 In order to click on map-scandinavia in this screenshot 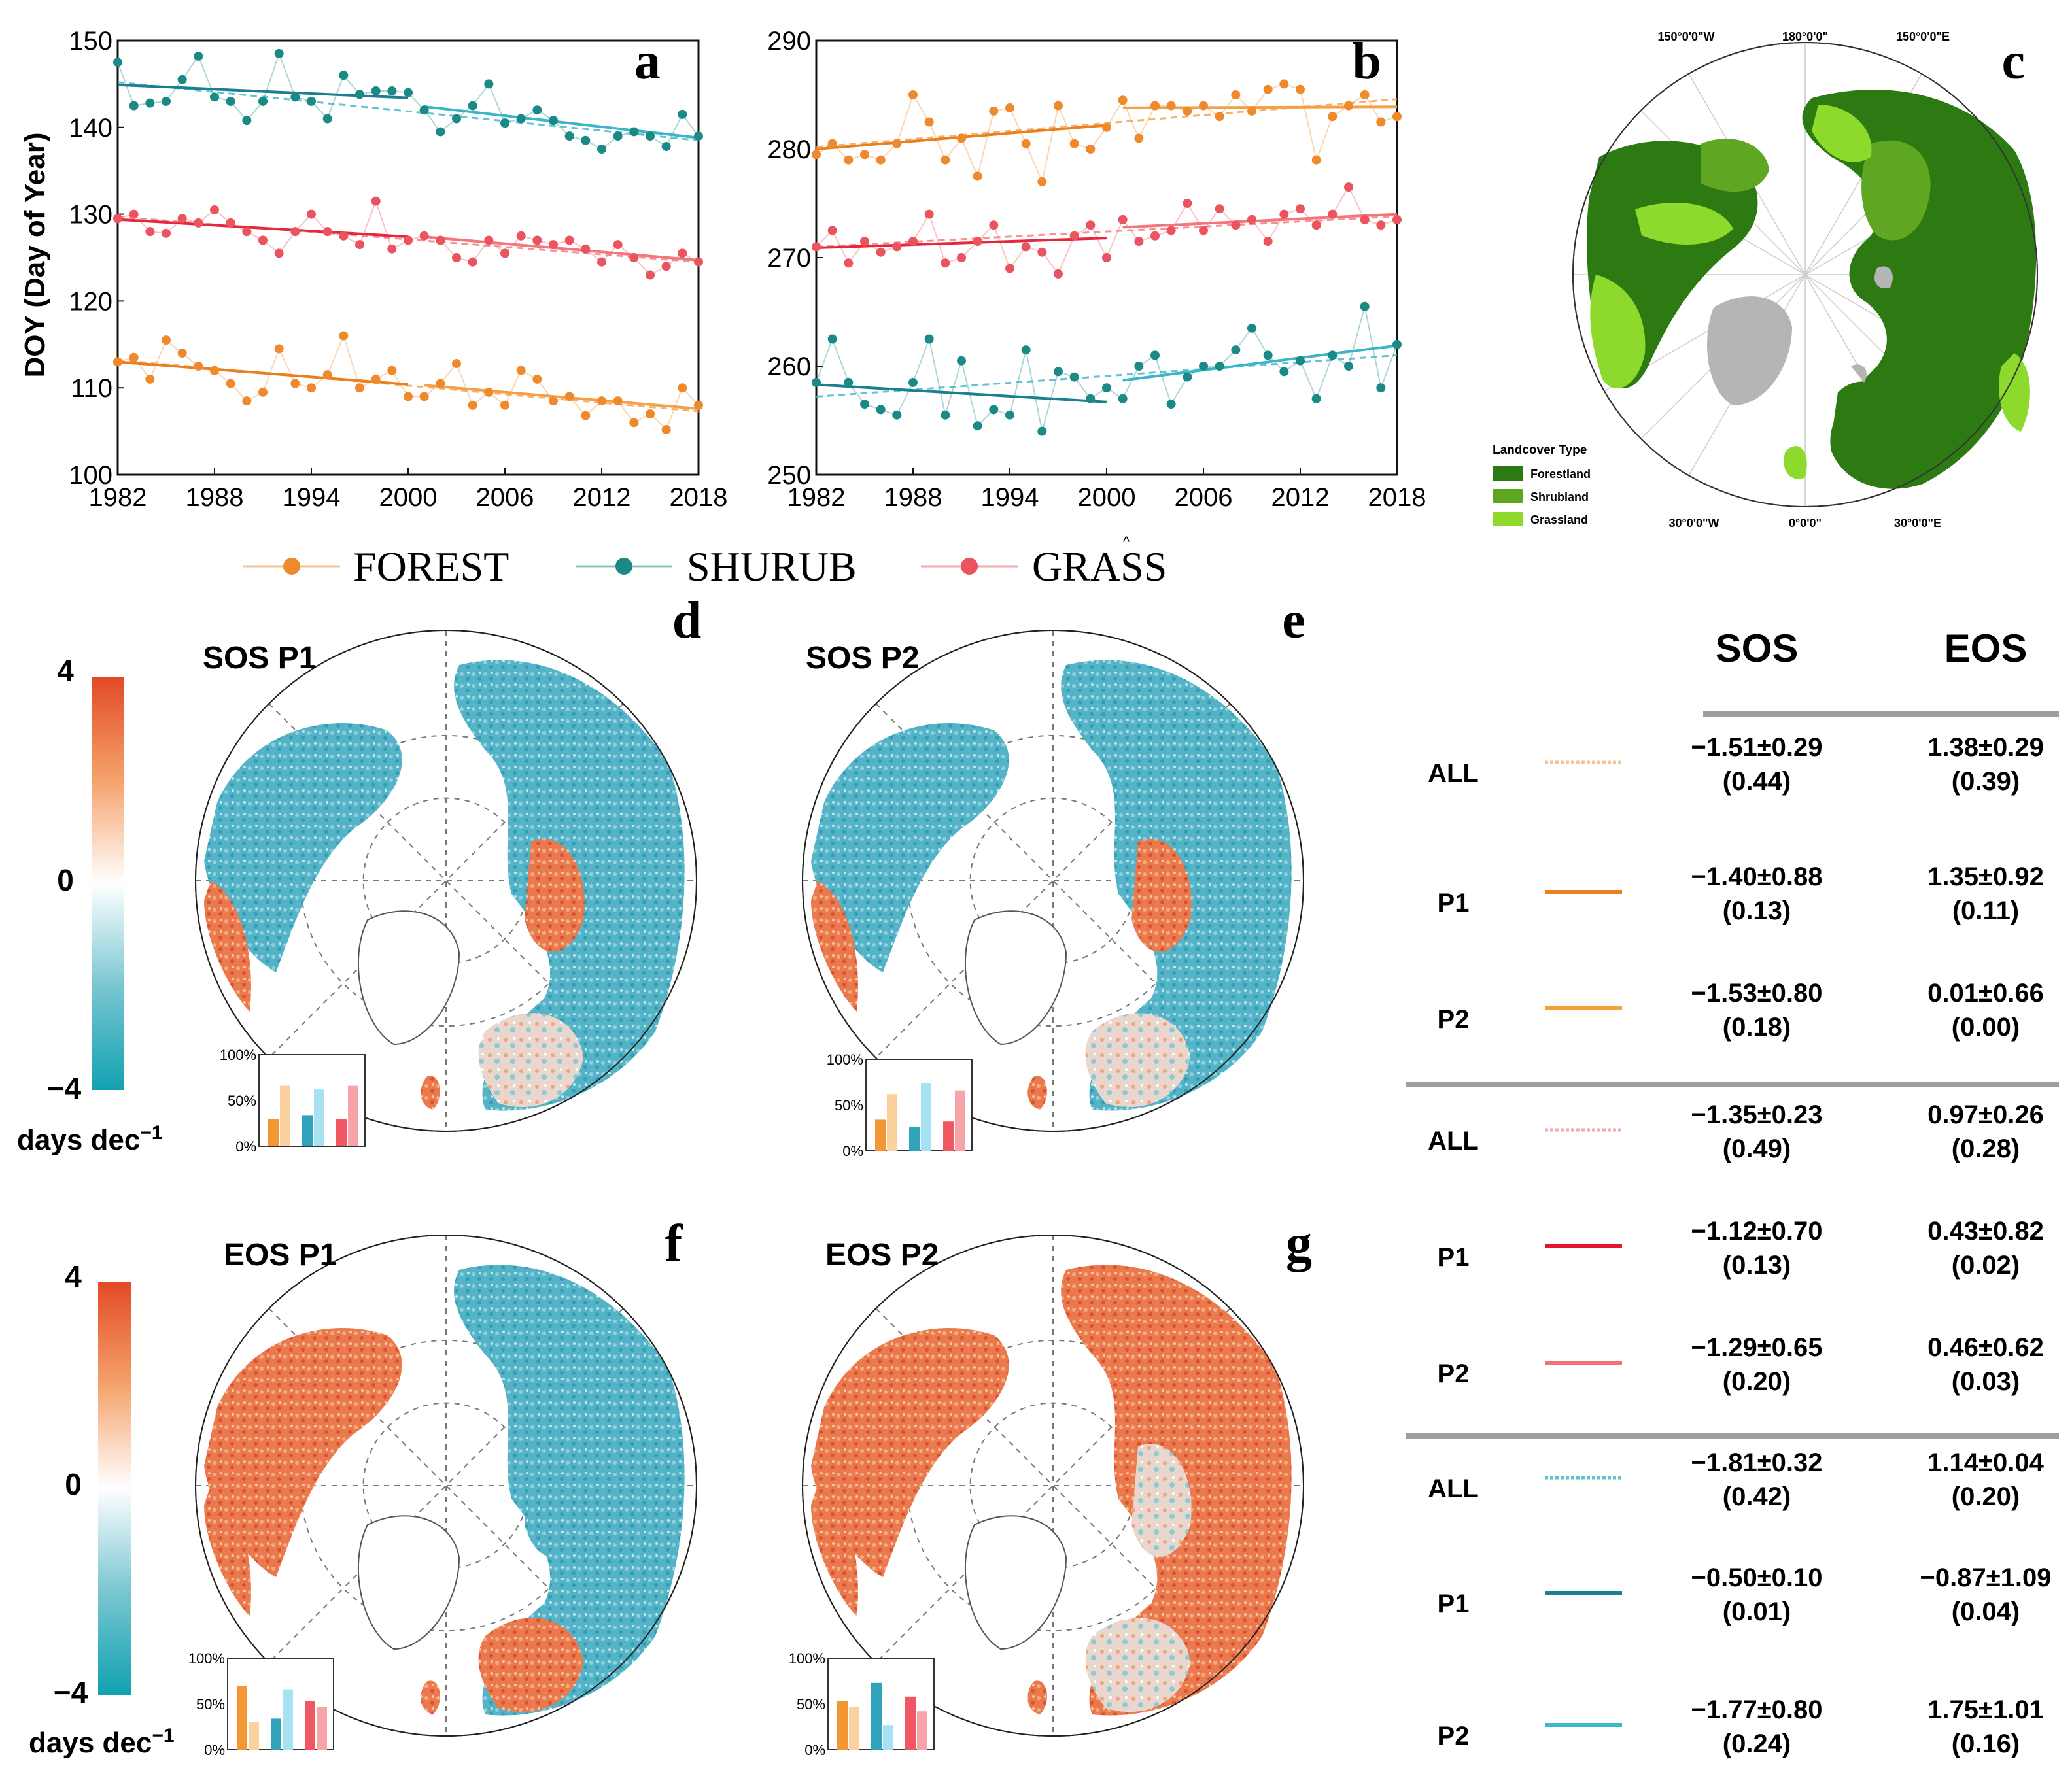, I will do `click(531, 1665)`.